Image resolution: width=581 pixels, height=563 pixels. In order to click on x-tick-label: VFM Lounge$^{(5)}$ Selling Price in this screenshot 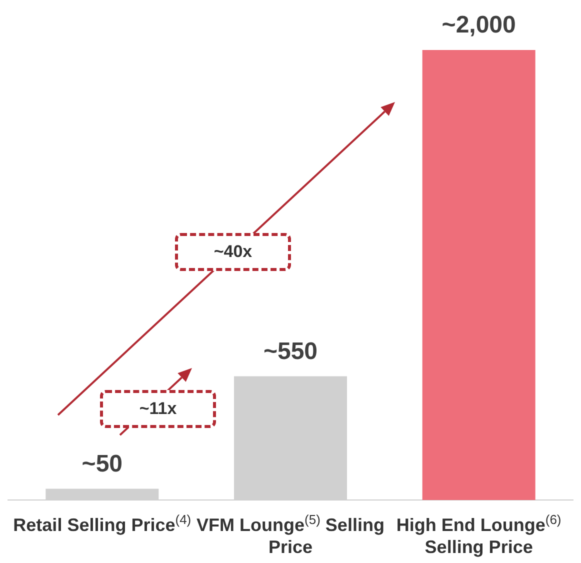, I will do `click(291, 535)`.